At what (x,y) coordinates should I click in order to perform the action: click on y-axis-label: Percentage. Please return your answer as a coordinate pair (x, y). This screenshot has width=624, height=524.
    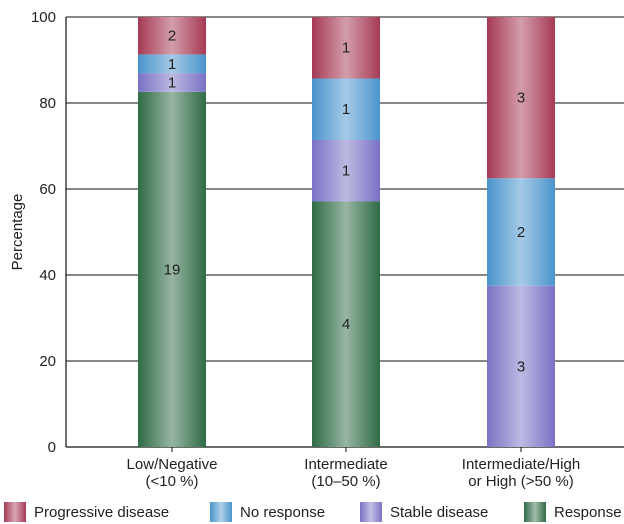
    Looking at the image, I should click on (17, 232).